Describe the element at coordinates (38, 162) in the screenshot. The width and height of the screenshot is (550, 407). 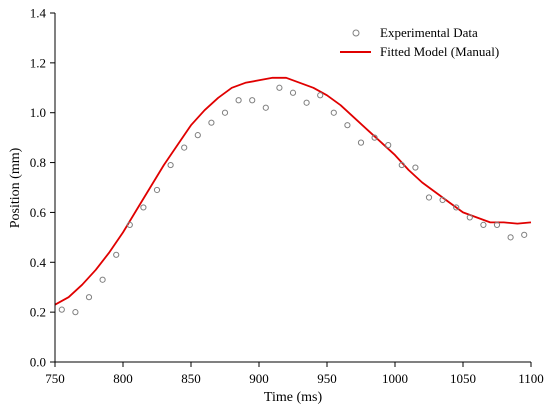
I see `y-tick-label: 0.8` at that location.